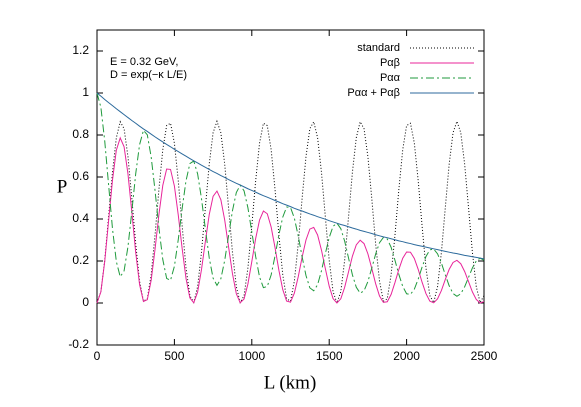 Image resolution: width=581 pixels, height=407 pixels. I want to click on y-axis-label: P, so click(62, 186).